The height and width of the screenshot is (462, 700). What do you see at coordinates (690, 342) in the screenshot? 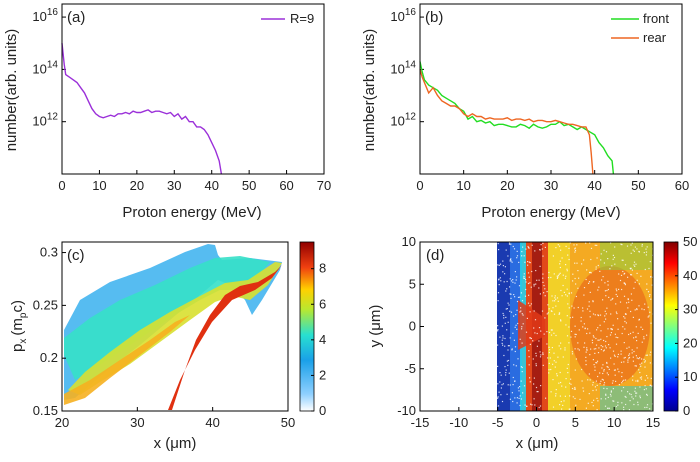
I see `colorbar-tick-label: 20` at bounding box center [690, 342].